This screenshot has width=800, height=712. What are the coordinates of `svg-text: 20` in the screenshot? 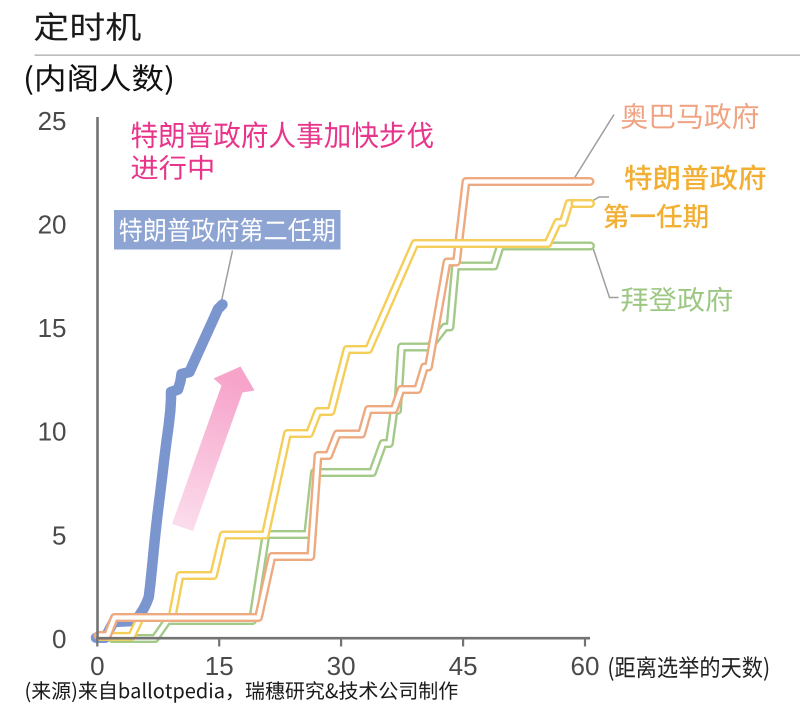 It's located at (52, 224).